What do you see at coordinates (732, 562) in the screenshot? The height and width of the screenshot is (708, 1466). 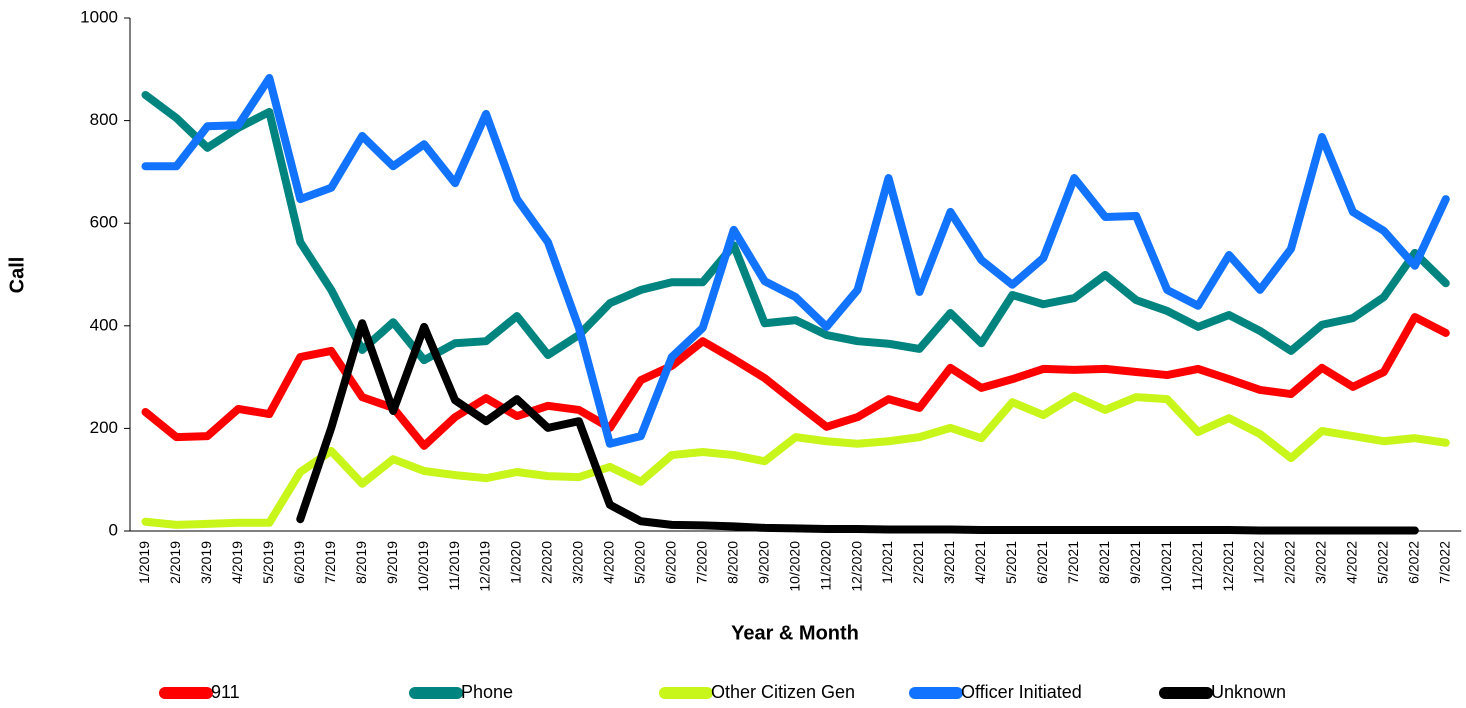 I see `x-tick-label: 8/2020` at bounding box center [732, 562].